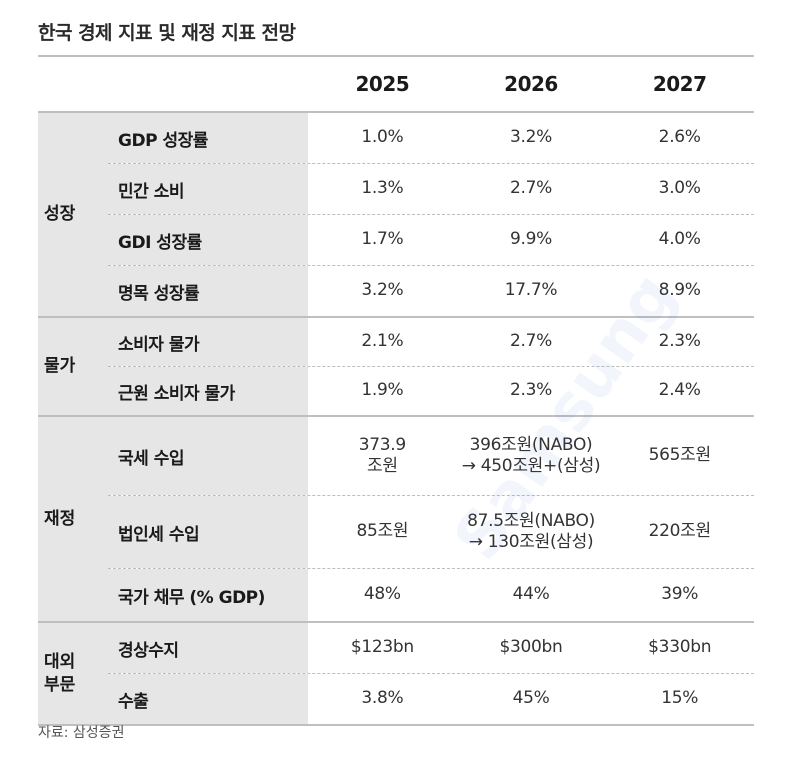  What do you see at coordinates (73, 366) in the screenshot?
I see `group-label: 물가` at bounding box center [73, 366].